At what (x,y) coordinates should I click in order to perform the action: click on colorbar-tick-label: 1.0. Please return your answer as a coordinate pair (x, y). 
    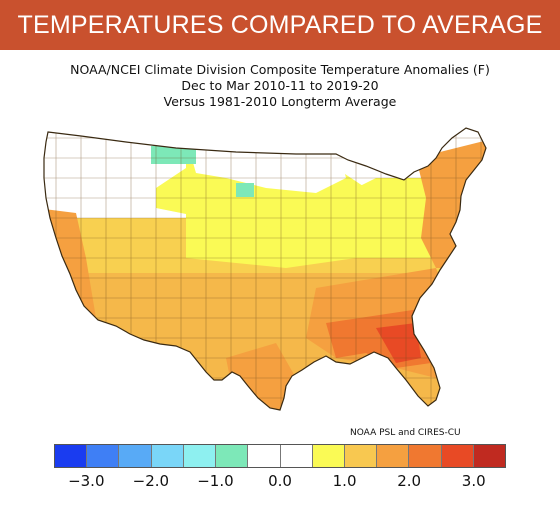
    Looking at the image, I should click on (344, 481).